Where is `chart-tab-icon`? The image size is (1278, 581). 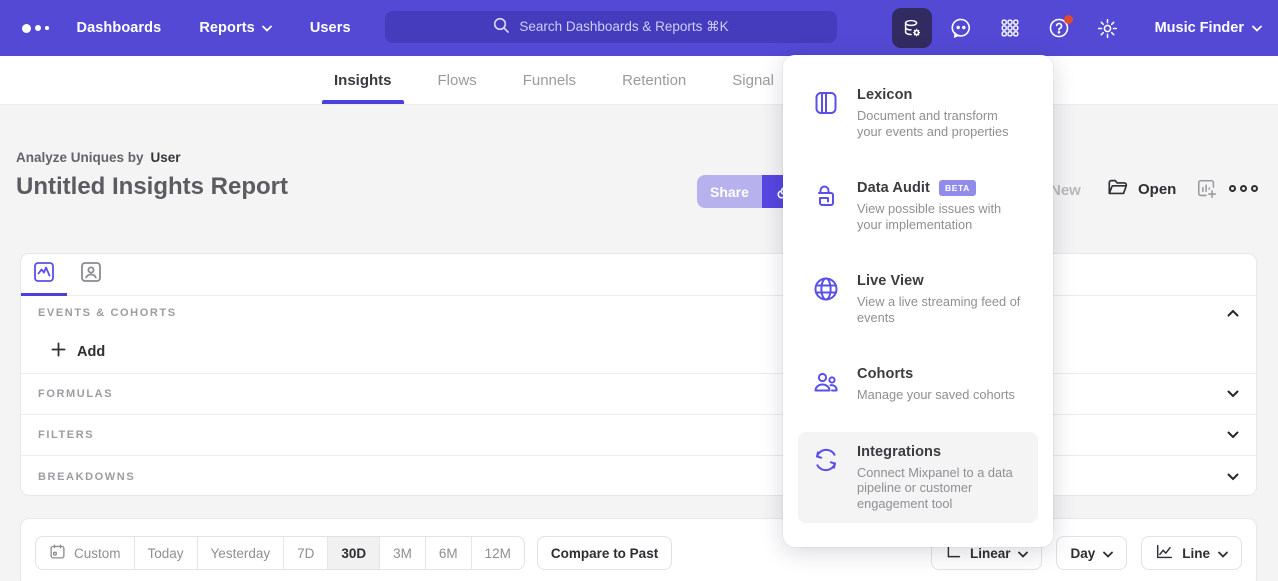 chart-tab-icon is located at coordinates (44, 274).